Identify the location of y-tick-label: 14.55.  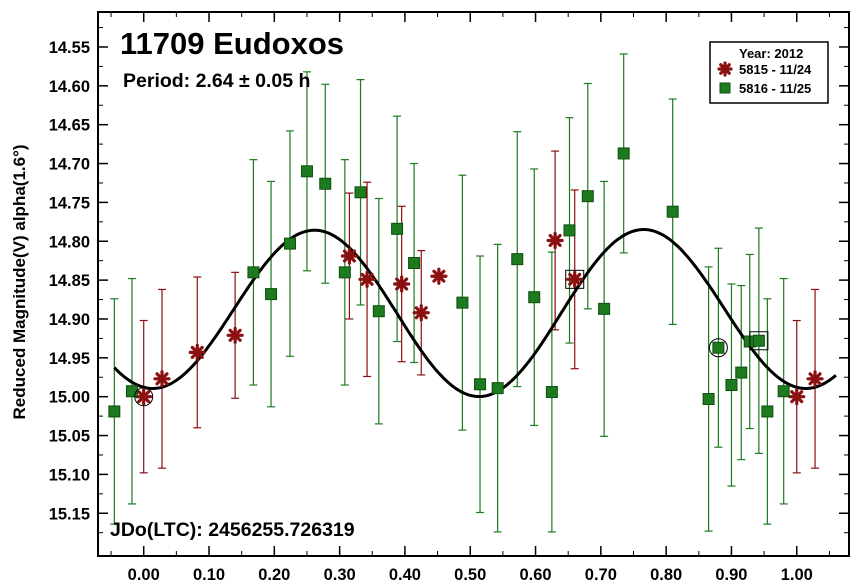
(69, 48).